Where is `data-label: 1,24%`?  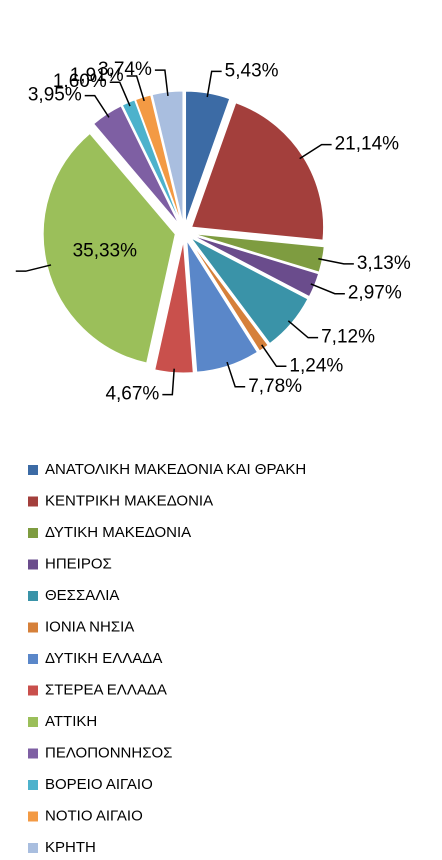
data-label: 1,24% is located at coordinates (316, 365).